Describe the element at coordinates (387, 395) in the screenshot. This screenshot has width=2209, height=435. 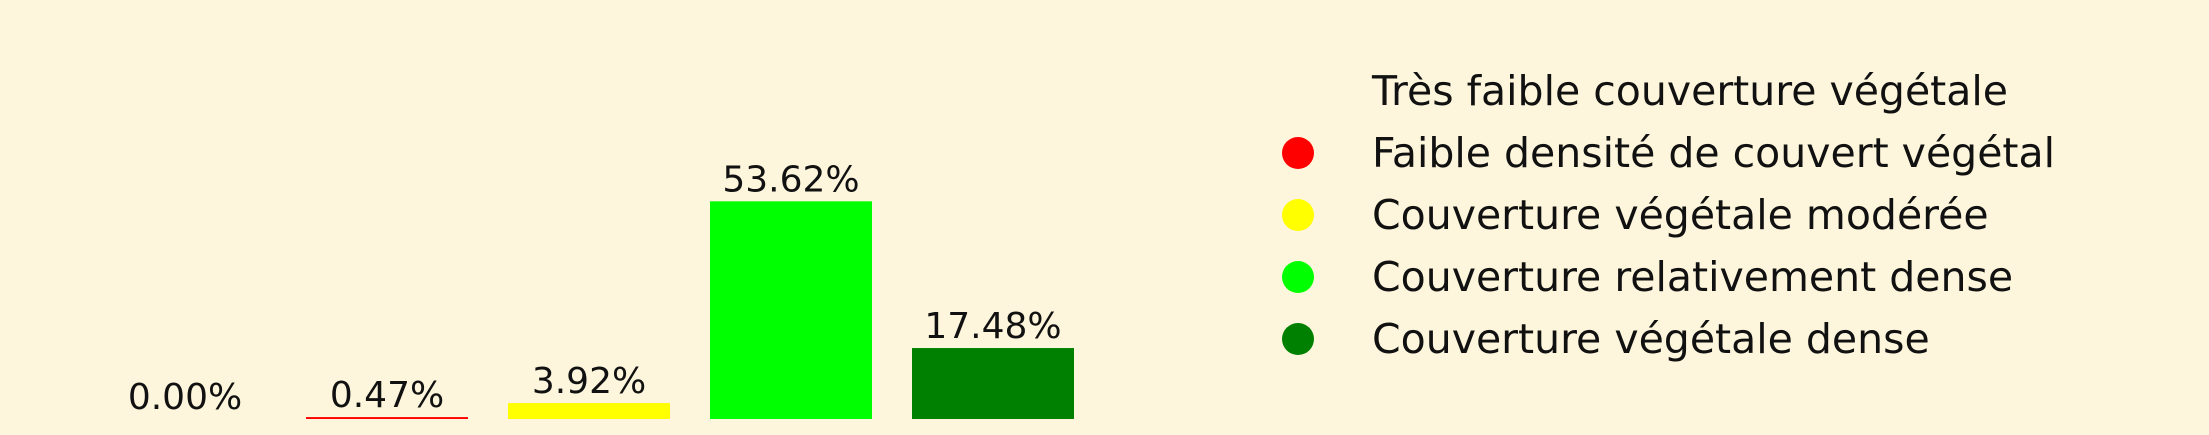
I see `bar-value-label-2: 0.47%` at that location.